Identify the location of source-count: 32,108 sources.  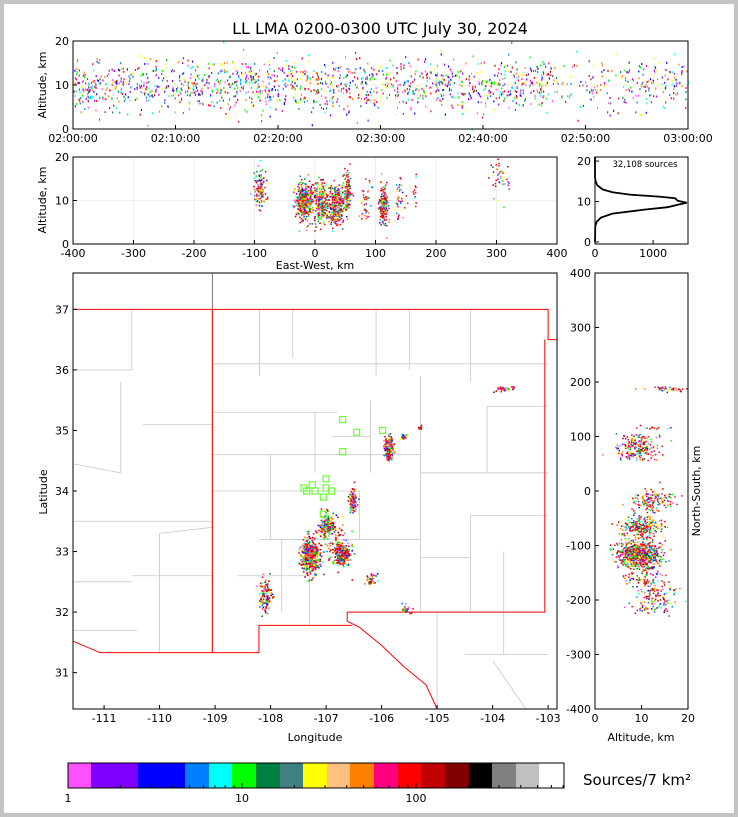
(645, 165).